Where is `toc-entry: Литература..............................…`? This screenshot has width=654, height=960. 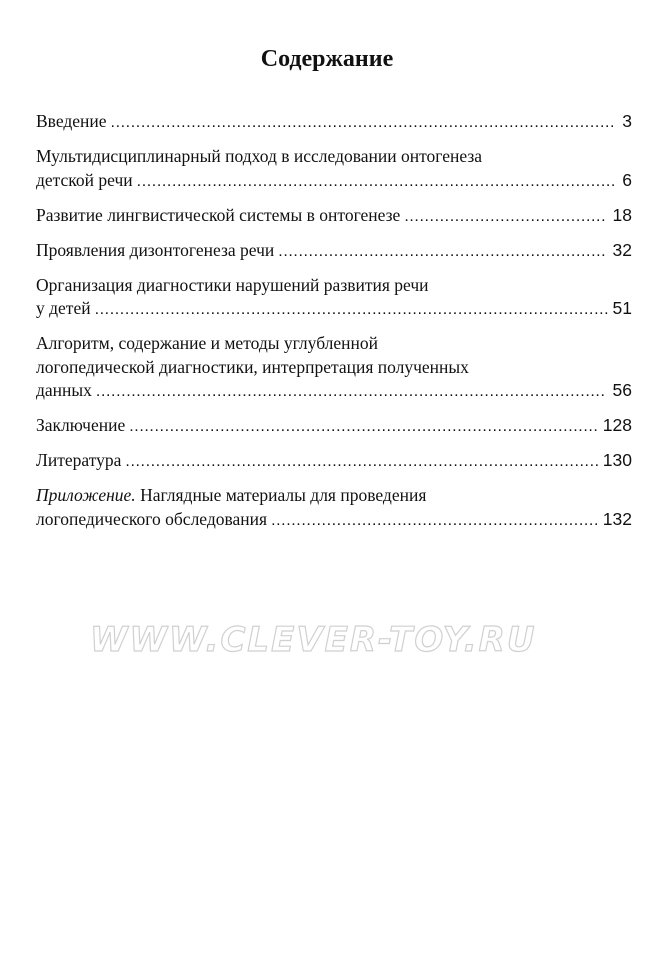 toc-entry: Литература..............................… is located at coordinates (334, 461).